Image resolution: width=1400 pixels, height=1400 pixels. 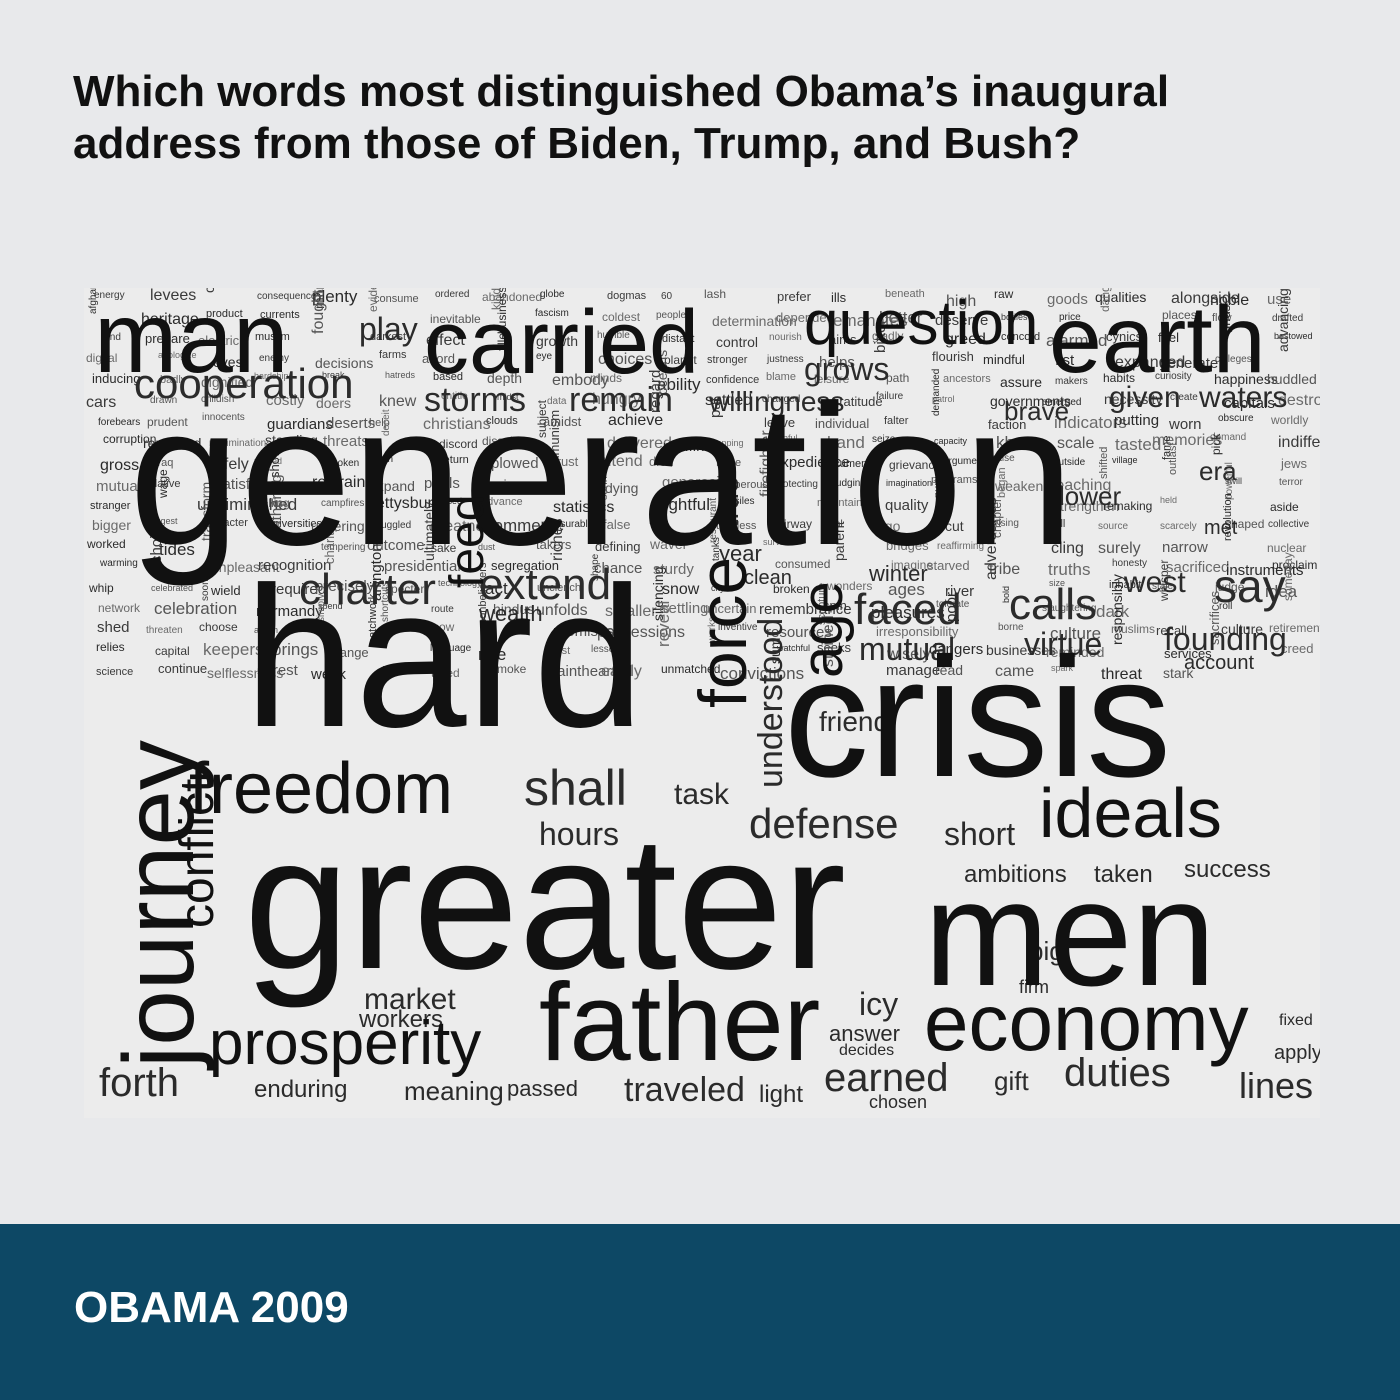 I want to click on cloud-word-small: aside, so click(x=1284, y=507).